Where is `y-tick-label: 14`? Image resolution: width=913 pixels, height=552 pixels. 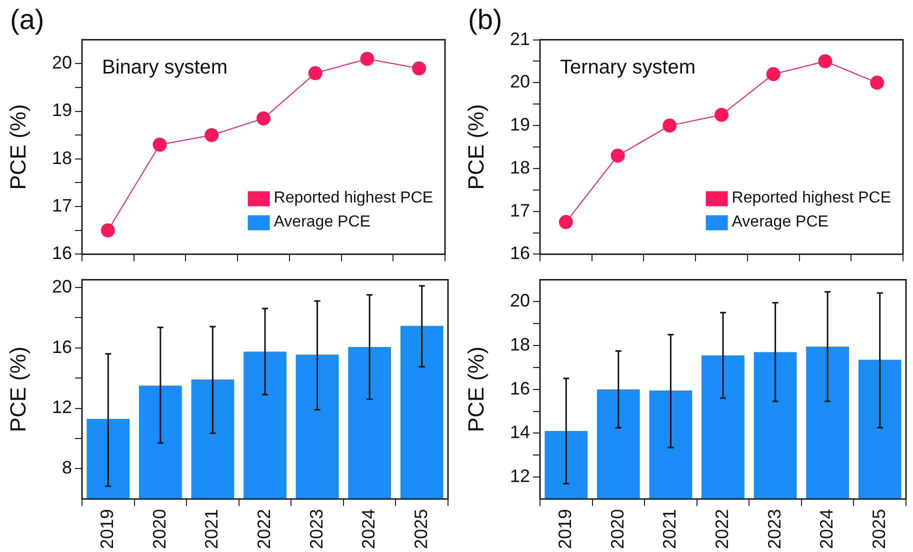
y-tick-label: 14 is located at coordinates (520, 432).